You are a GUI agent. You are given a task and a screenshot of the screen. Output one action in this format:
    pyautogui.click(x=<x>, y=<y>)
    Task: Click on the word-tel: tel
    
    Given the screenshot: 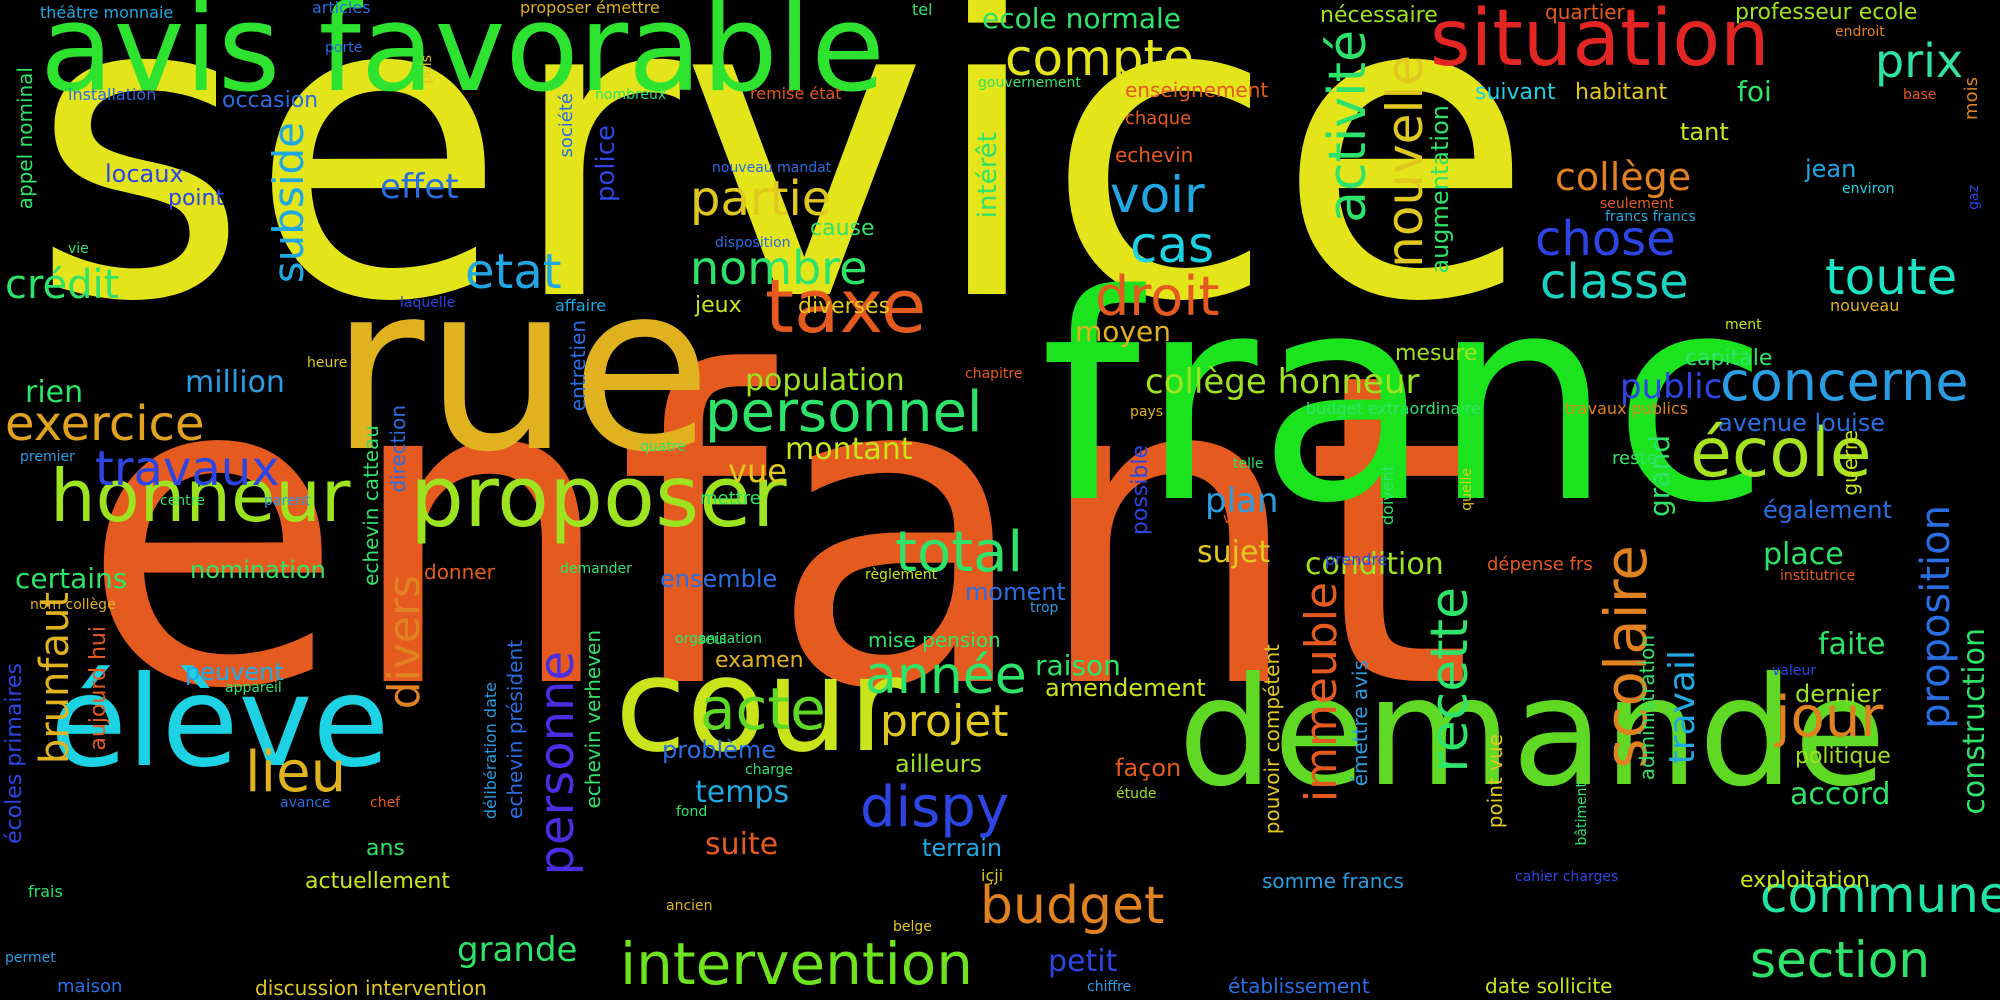 What is the action you would take?
    pyautogui.click(x=922, y=9)
    